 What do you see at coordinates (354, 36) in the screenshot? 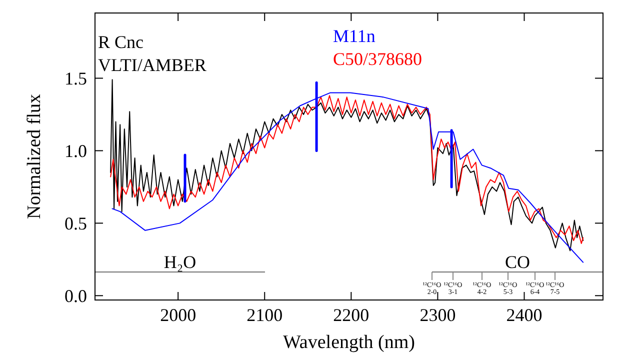
I see `text: M11n` at bounding box center [354, 36].